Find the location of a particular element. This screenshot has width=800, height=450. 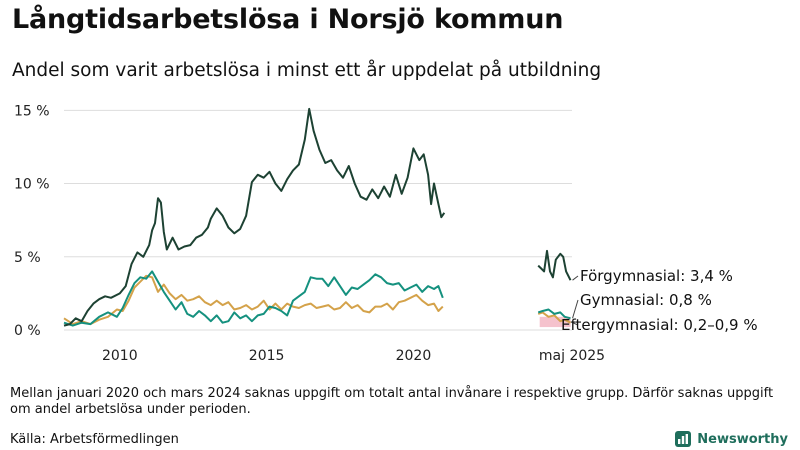

newsworthy-logo-icon is located at coordinates (683, 439).